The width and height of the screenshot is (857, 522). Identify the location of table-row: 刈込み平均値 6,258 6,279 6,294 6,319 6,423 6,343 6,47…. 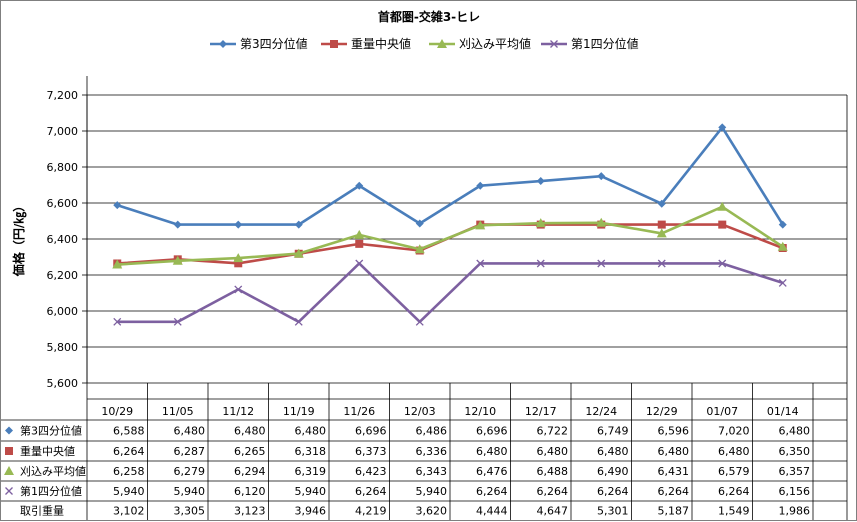
(407, 471).